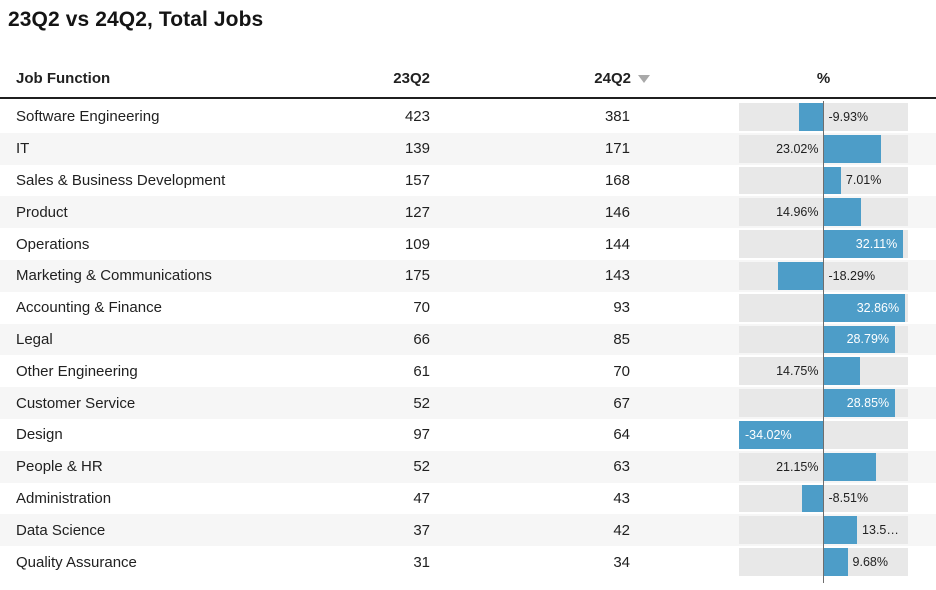  What do you see at coordinates (823, 78) in the screenshot?
I see `column-header-pct-label: %` at bounding box center [823, 78].